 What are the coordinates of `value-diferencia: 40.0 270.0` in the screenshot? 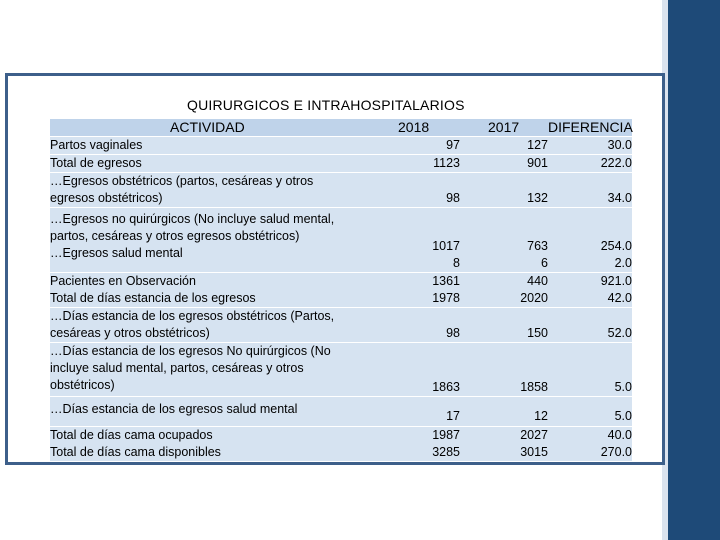 It's located at (616, 443).